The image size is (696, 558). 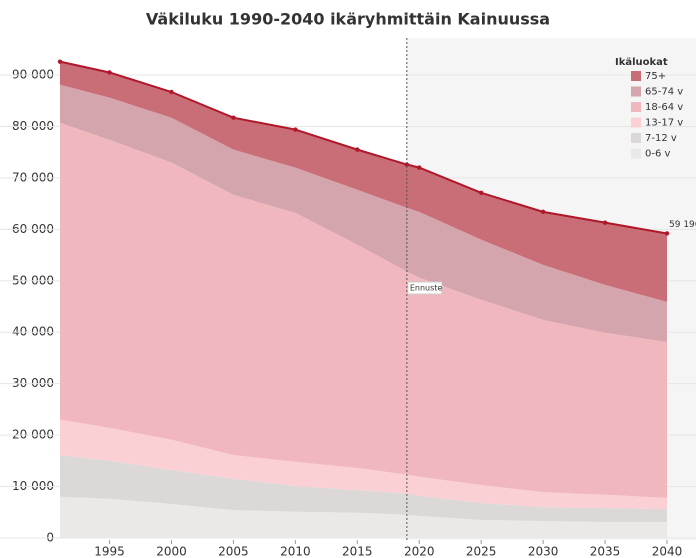 I want to click on x-tick-label: 2010, so click(x=295, y=551).